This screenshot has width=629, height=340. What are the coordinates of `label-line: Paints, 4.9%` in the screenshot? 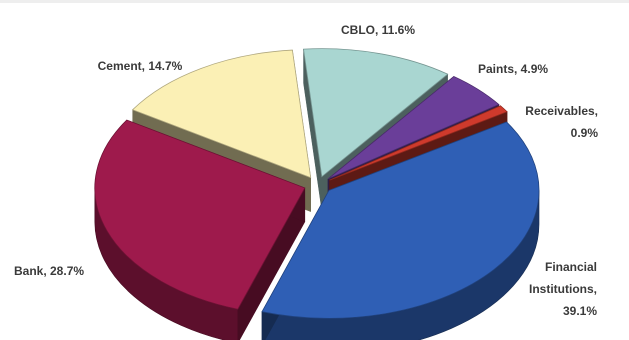 It's located at (513, 69).